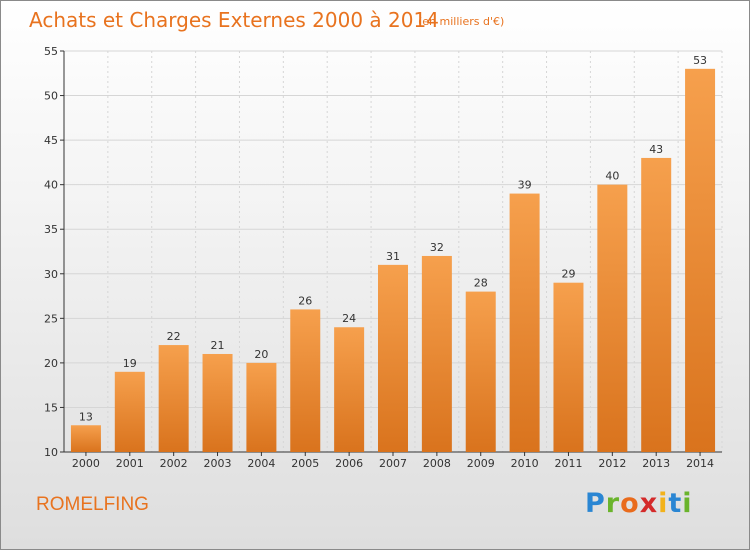  Describe the element at coordinates (700, 463) in the screenshot. I see `x-tick-label-2014: 2014` at that location.